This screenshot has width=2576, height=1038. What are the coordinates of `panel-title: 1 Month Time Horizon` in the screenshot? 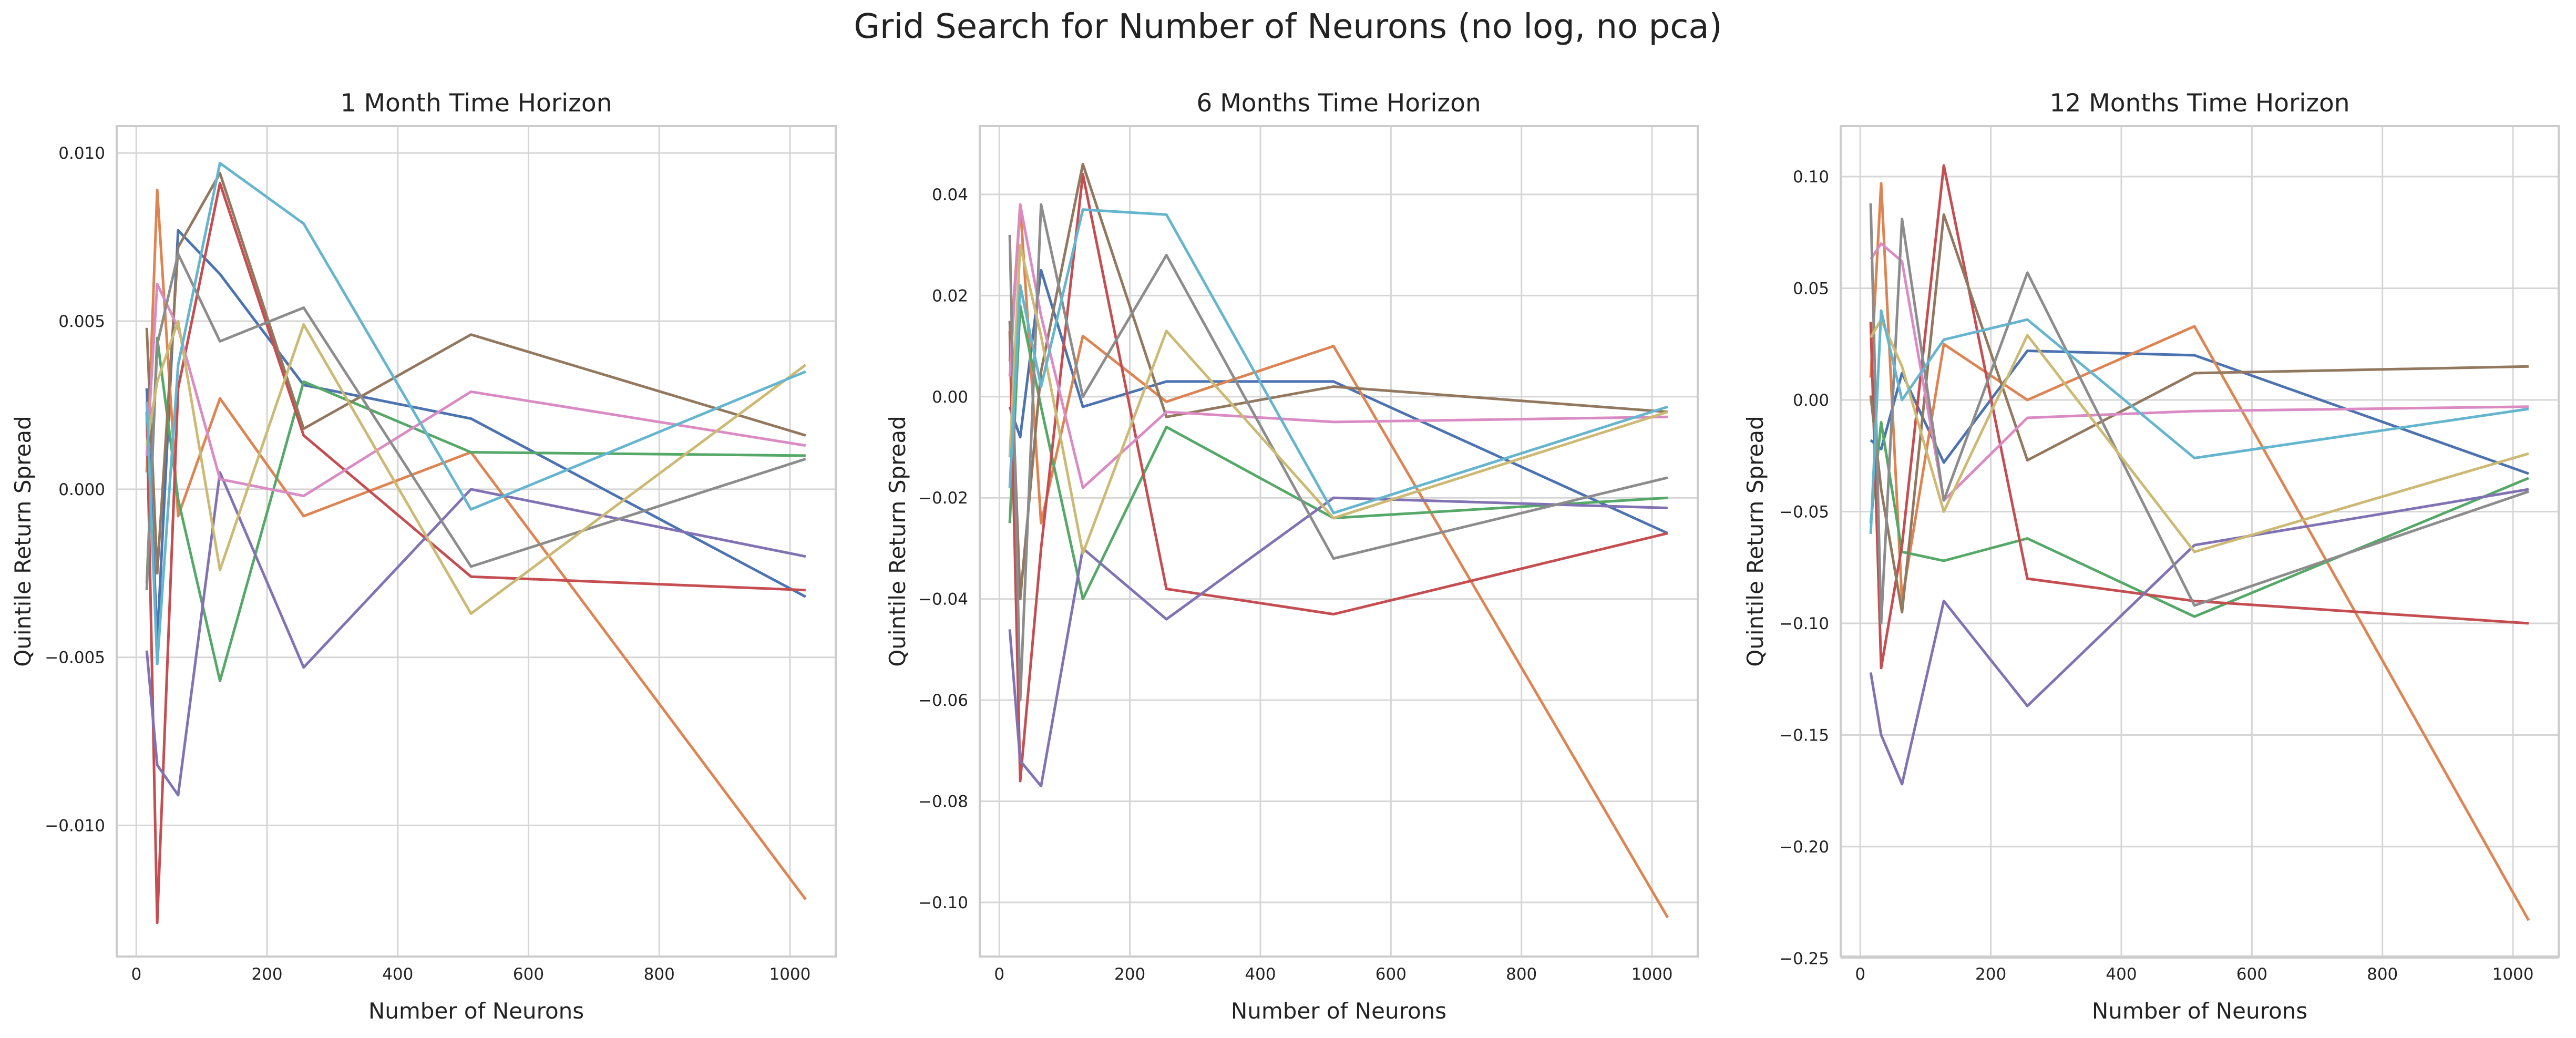 It's located at (476, 103).